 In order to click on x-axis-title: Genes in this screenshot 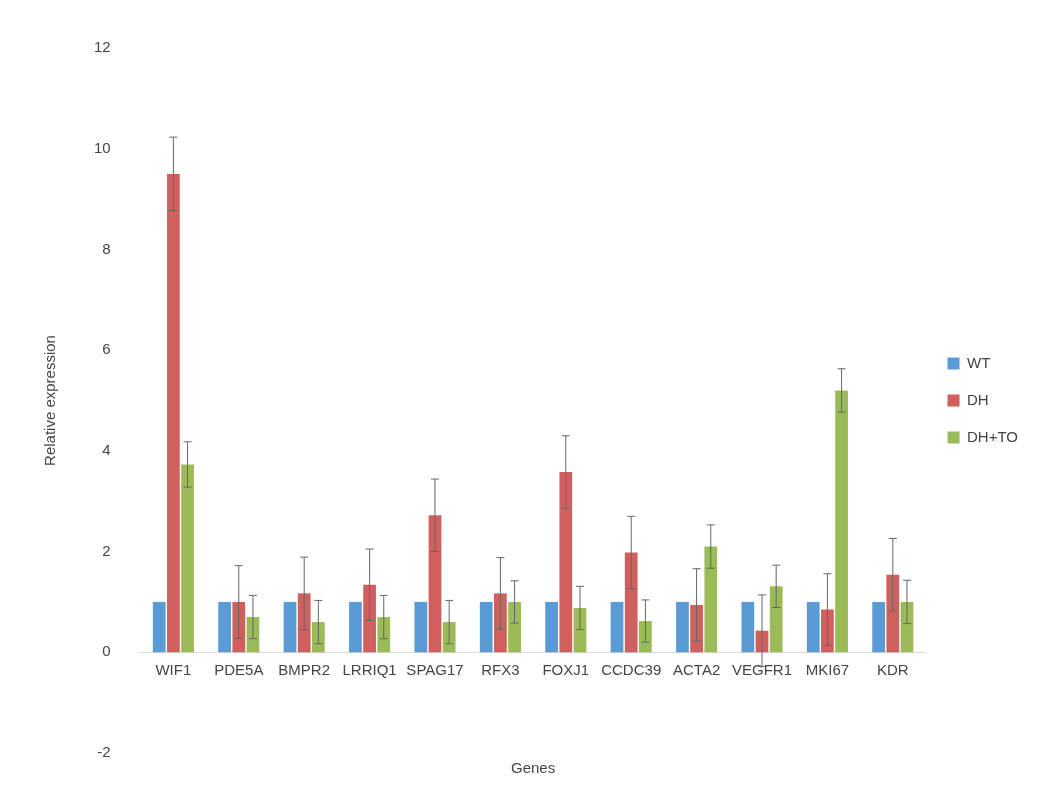, I will do `click(533, 768)`.